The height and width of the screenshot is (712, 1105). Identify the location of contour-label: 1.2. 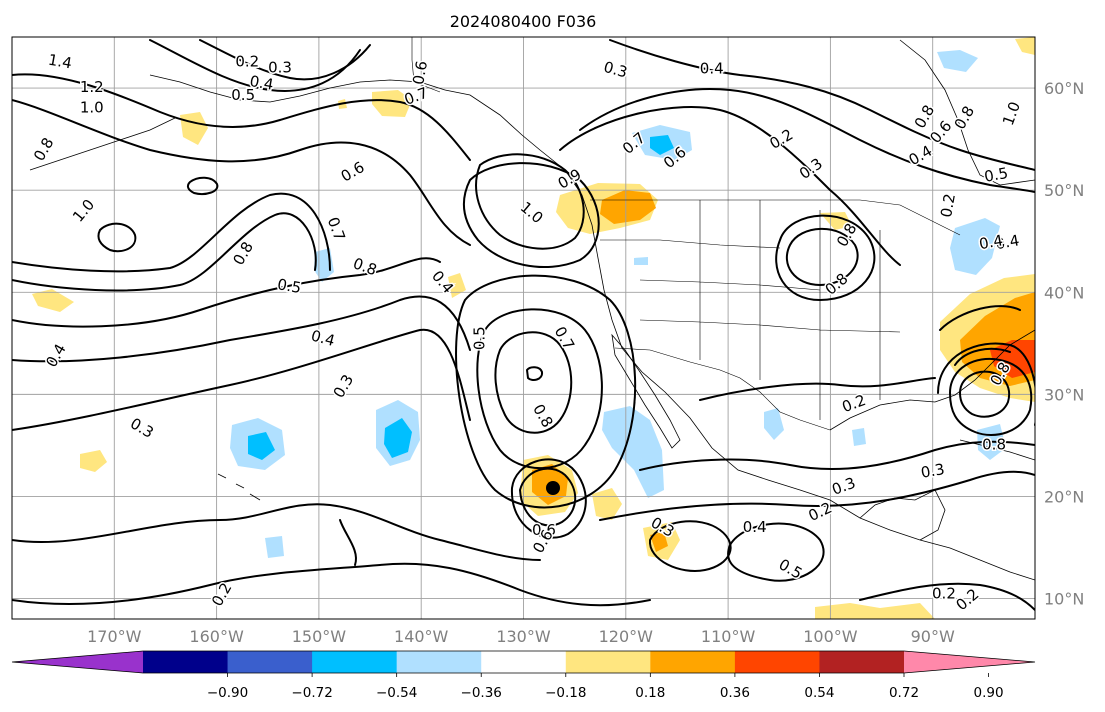
(92, 87).